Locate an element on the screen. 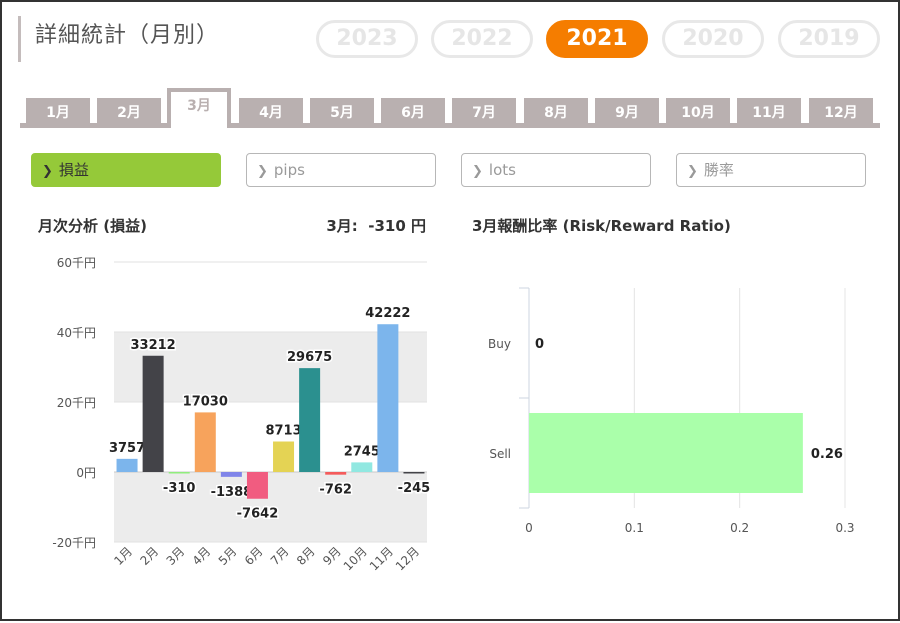  month-tab-1: 1月 is located at coordinates (58, 113).